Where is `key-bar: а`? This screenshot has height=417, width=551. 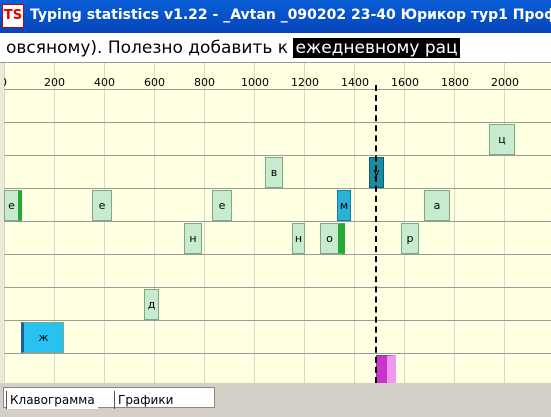
key-bar: а is located at coordinates (437, 205).